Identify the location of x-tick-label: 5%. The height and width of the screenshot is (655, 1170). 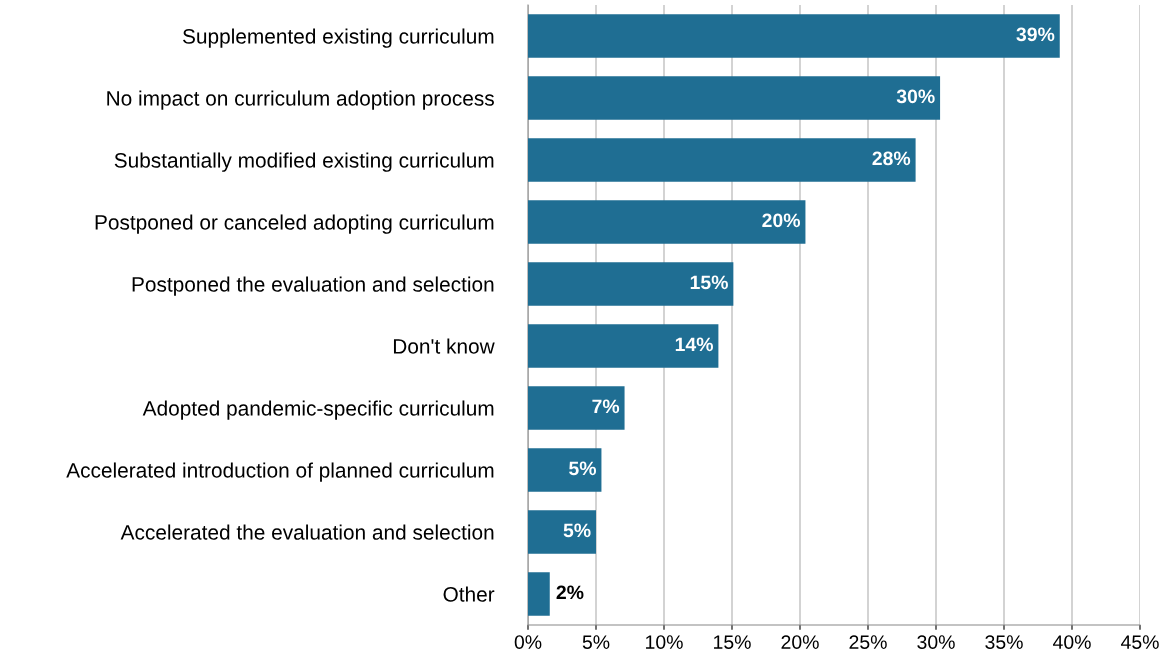
(596, 642).